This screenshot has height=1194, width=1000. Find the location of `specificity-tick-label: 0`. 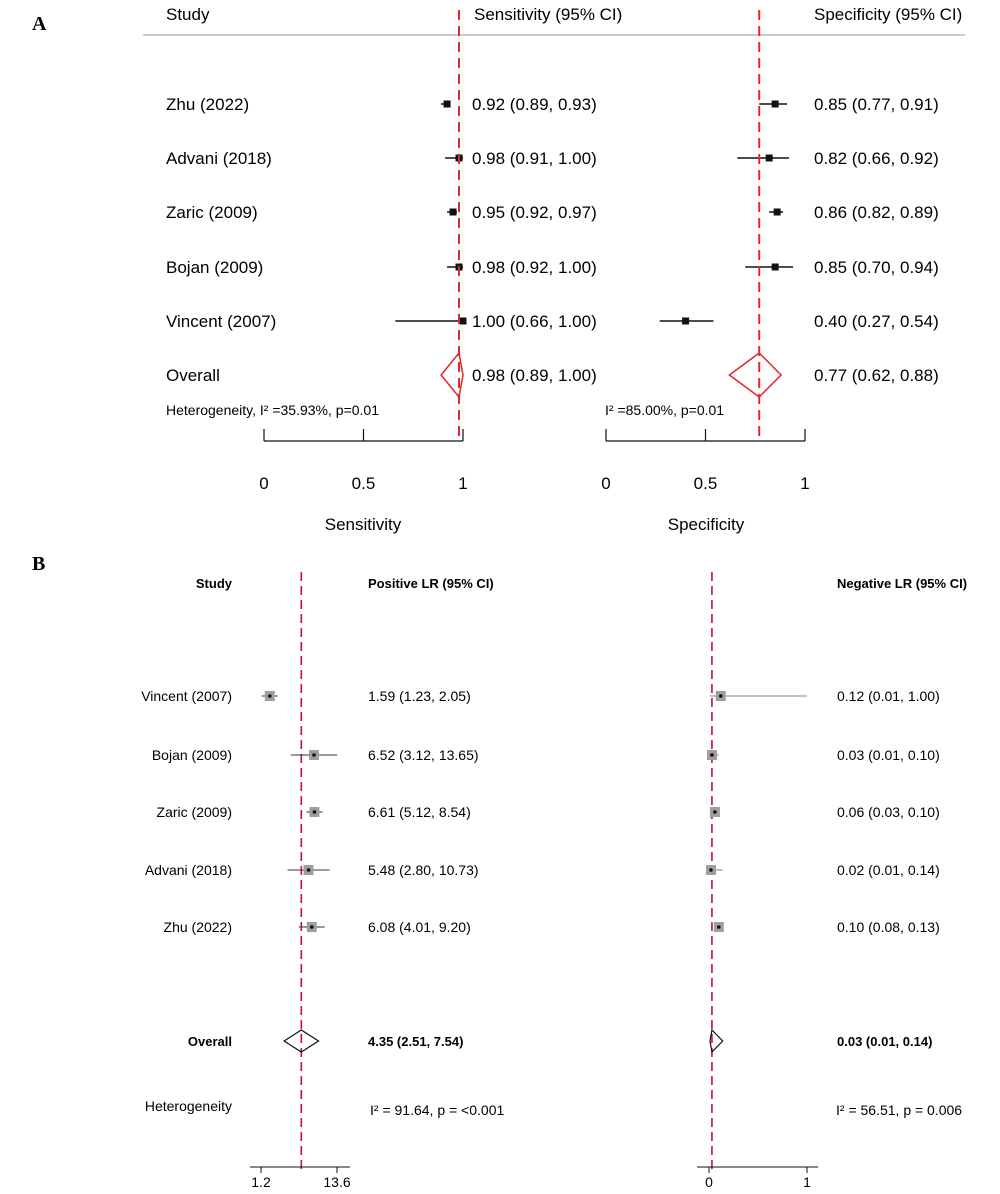

specificity-tick-label: 0 is located at coordinates (605, 483).